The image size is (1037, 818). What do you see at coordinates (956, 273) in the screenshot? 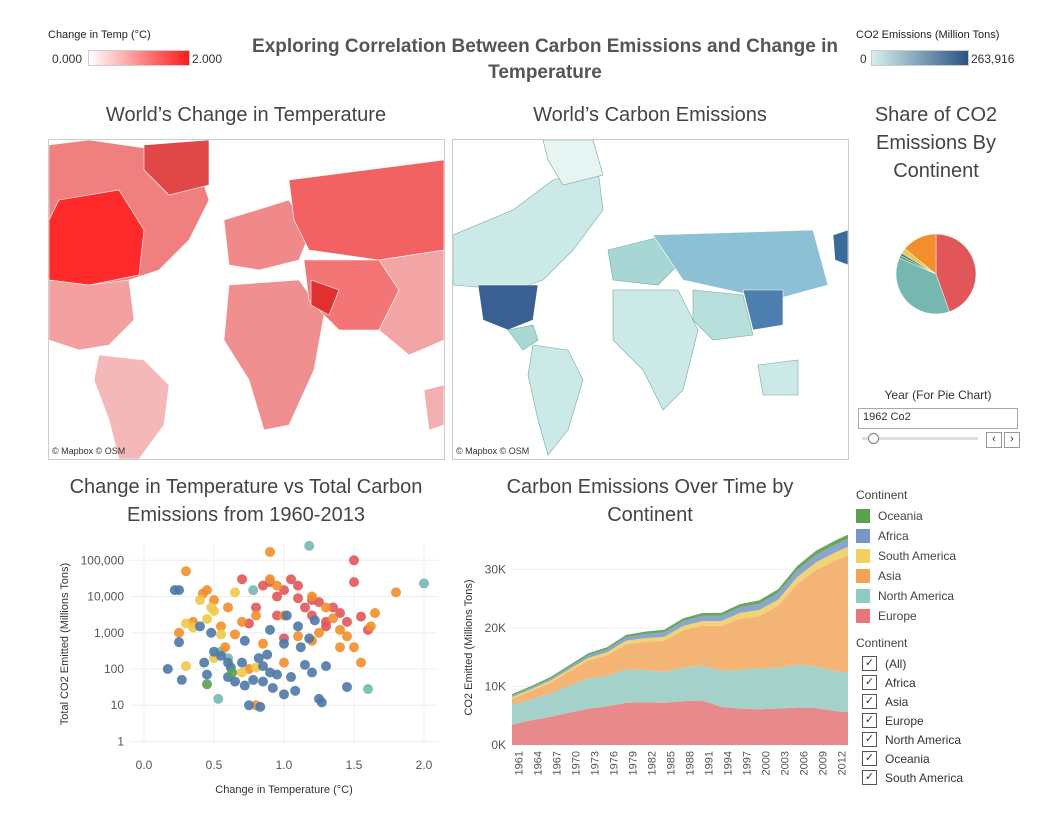
I see `pie-slice-europe` at bounding box center [956, 273].